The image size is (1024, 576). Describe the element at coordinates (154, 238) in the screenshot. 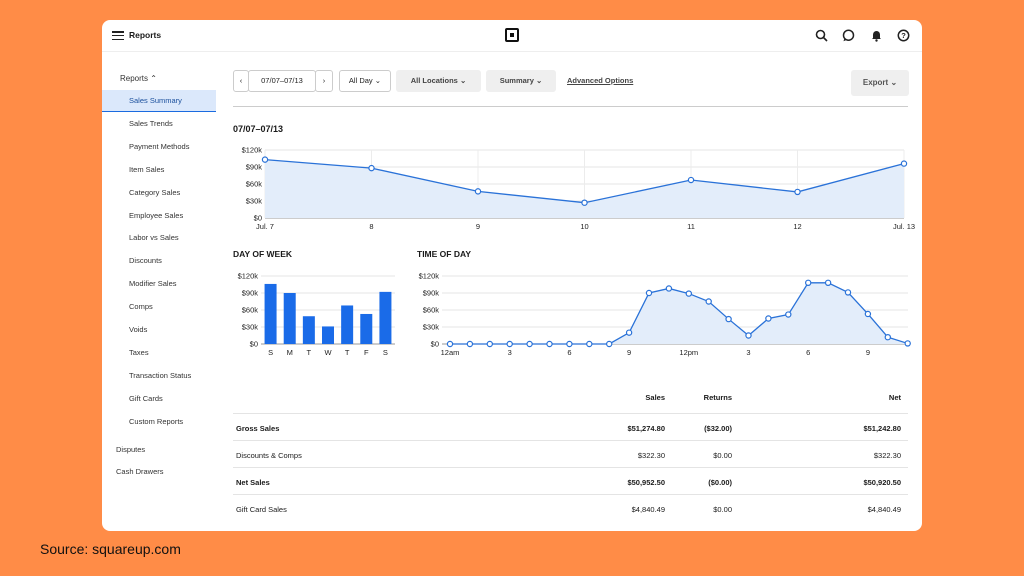

I see `sidebar-item: Labor vs Sales` at that location.